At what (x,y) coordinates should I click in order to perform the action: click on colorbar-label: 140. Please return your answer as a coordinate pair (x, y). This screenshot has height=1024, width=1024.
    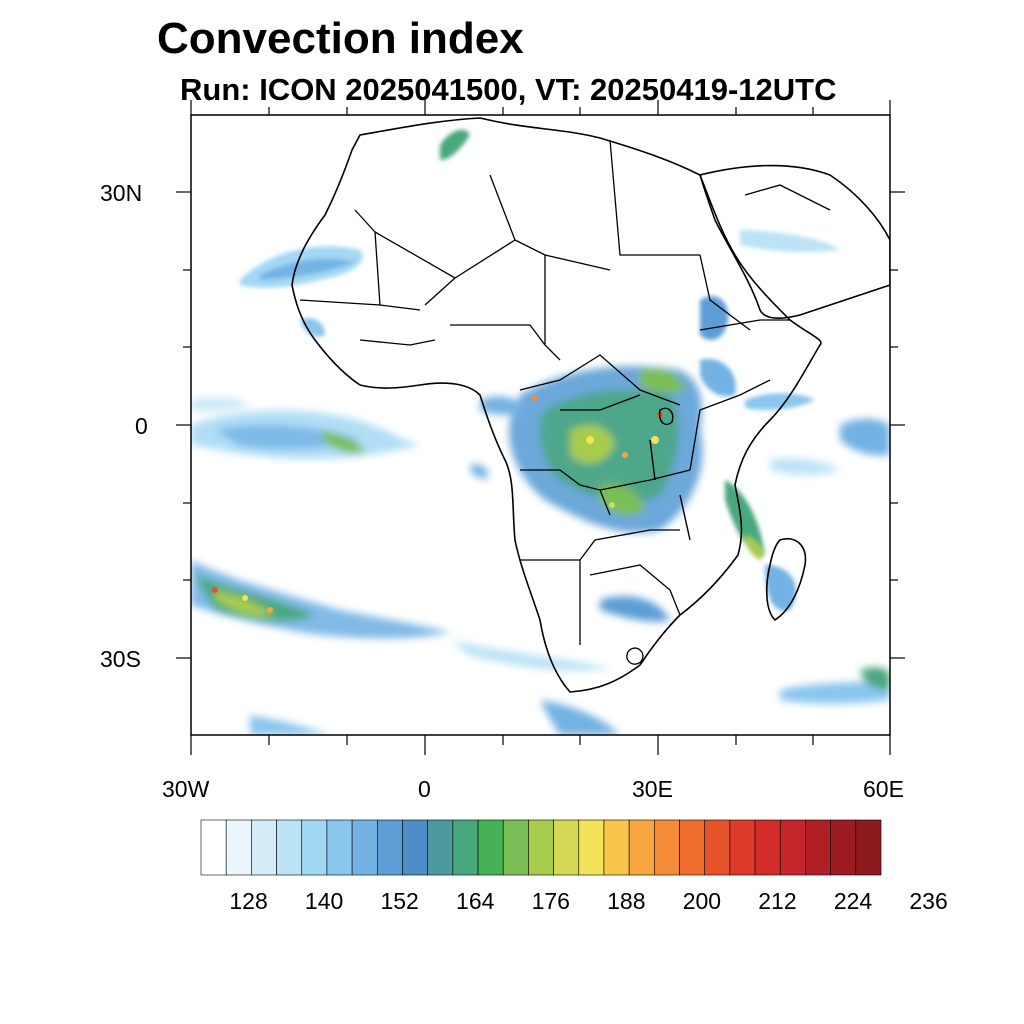
    Looking at the image, I should click on (324, 901).